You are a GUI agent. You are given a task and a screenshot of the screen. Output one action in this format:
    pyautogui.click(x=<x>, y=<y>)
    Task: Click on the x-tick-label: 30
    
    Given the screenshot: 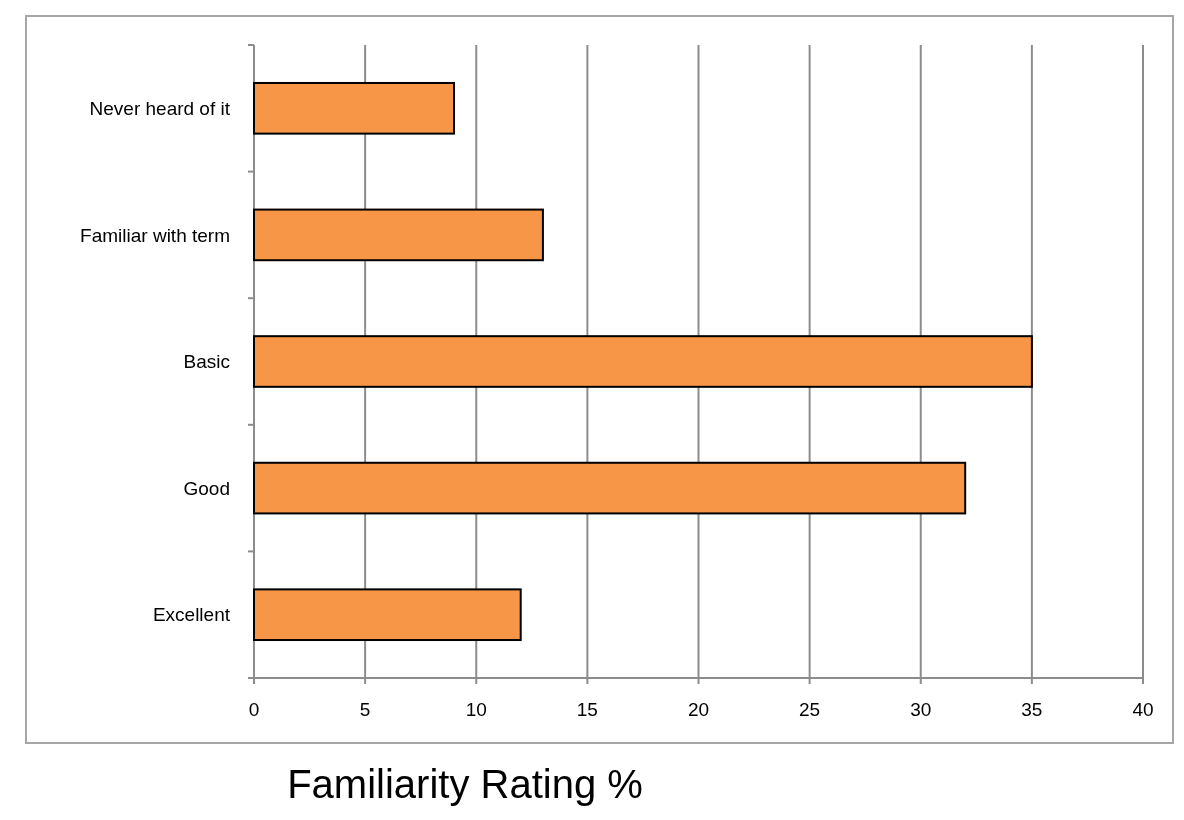 What is the action you would take?
    pyautogui.click(x=921, y=709)
    